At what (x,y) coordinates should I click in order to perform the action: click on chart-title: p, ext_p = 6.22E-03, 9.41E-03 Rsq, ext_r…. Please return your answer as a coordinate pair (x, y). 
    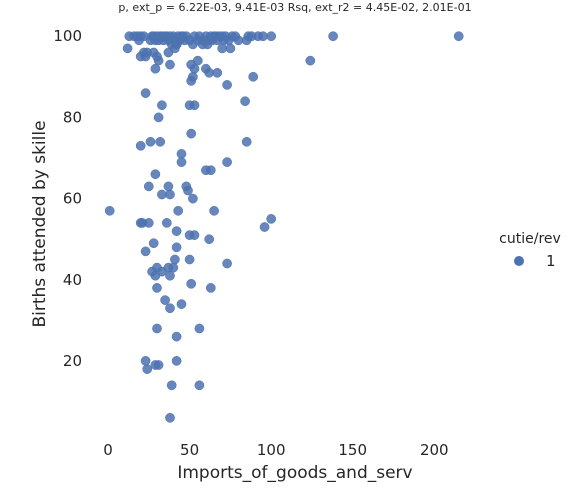
    Looking at the image, I should click on (294, 7).